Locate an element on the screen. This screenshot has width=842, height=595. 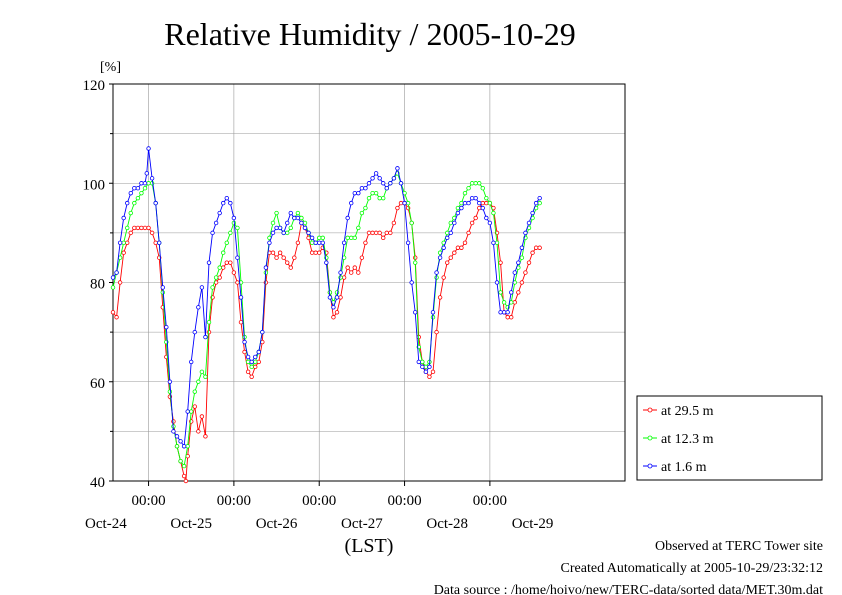
legend-swatch-marker is located at coordinates (650, 466).